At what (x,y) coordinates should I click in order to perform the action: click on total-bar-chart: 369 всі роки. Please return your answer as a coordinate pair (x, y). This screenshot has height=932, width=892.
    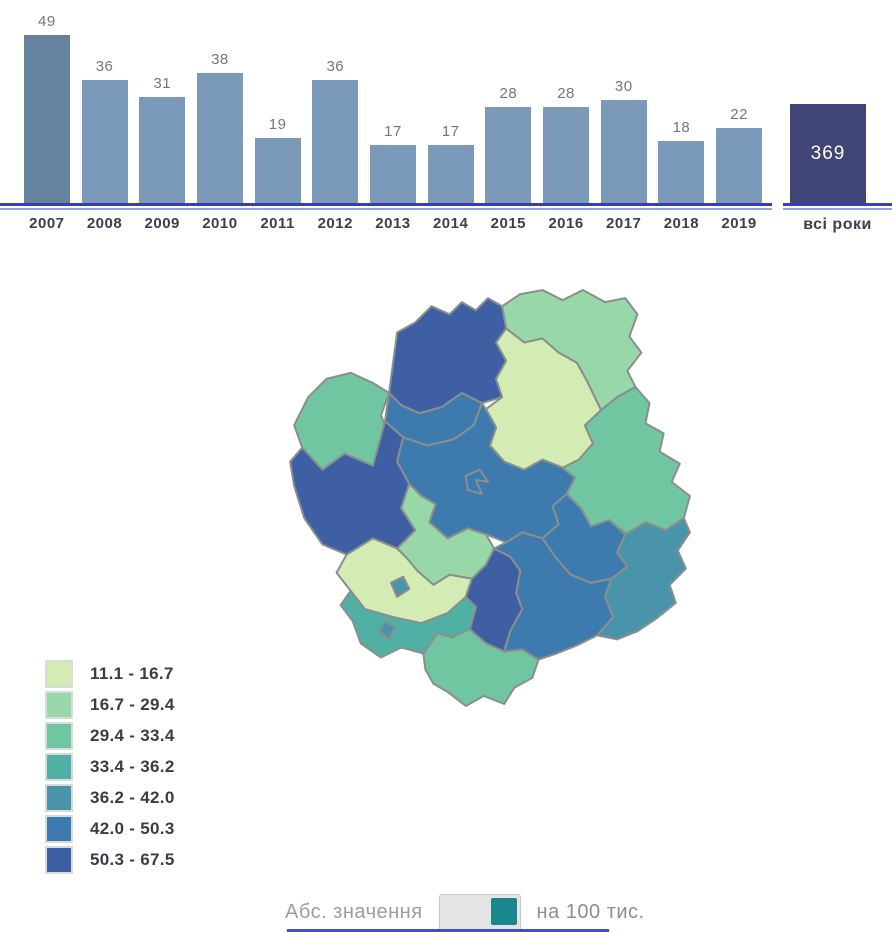
    Looking at the image, I should click on (837, 120).